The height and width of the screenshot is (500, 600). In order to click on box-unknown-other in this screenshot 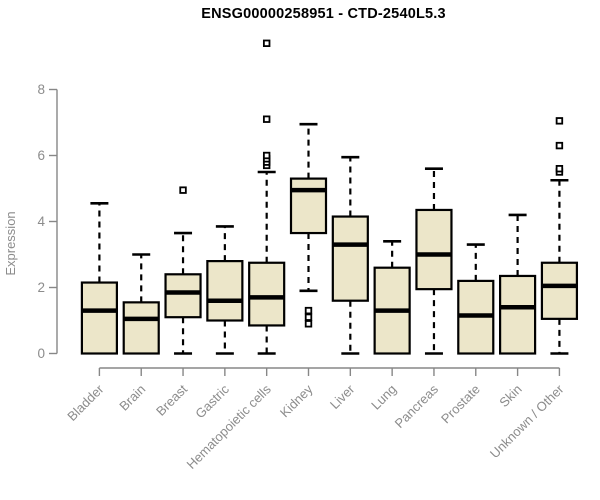, I will do `click(559, 236)`.